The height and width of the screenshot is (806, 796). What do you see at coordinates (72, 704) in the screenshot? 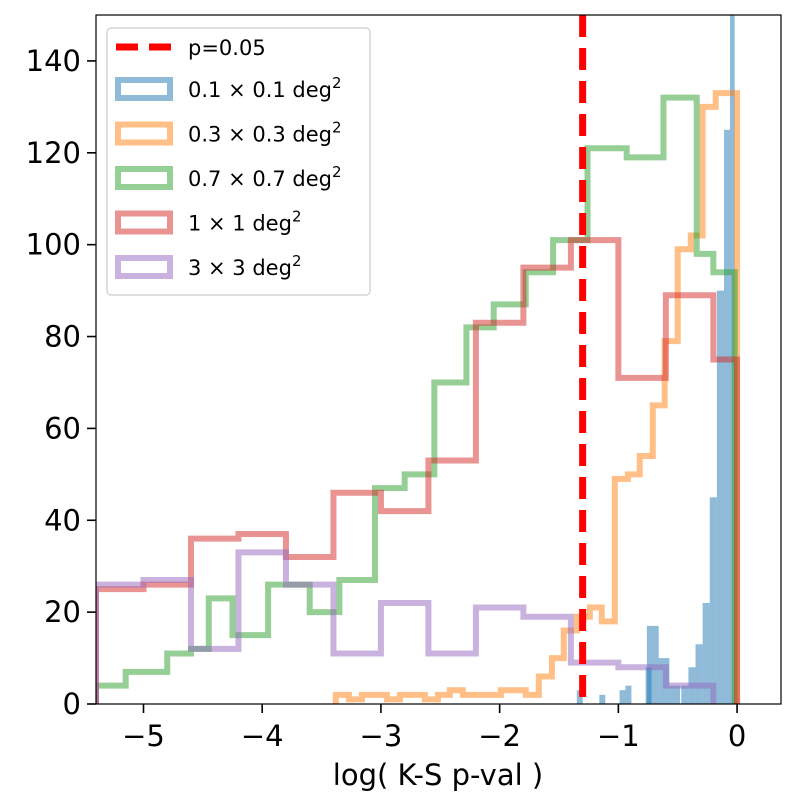
I see `y-tick-label-0: 0` at bounding box center [72, 704].